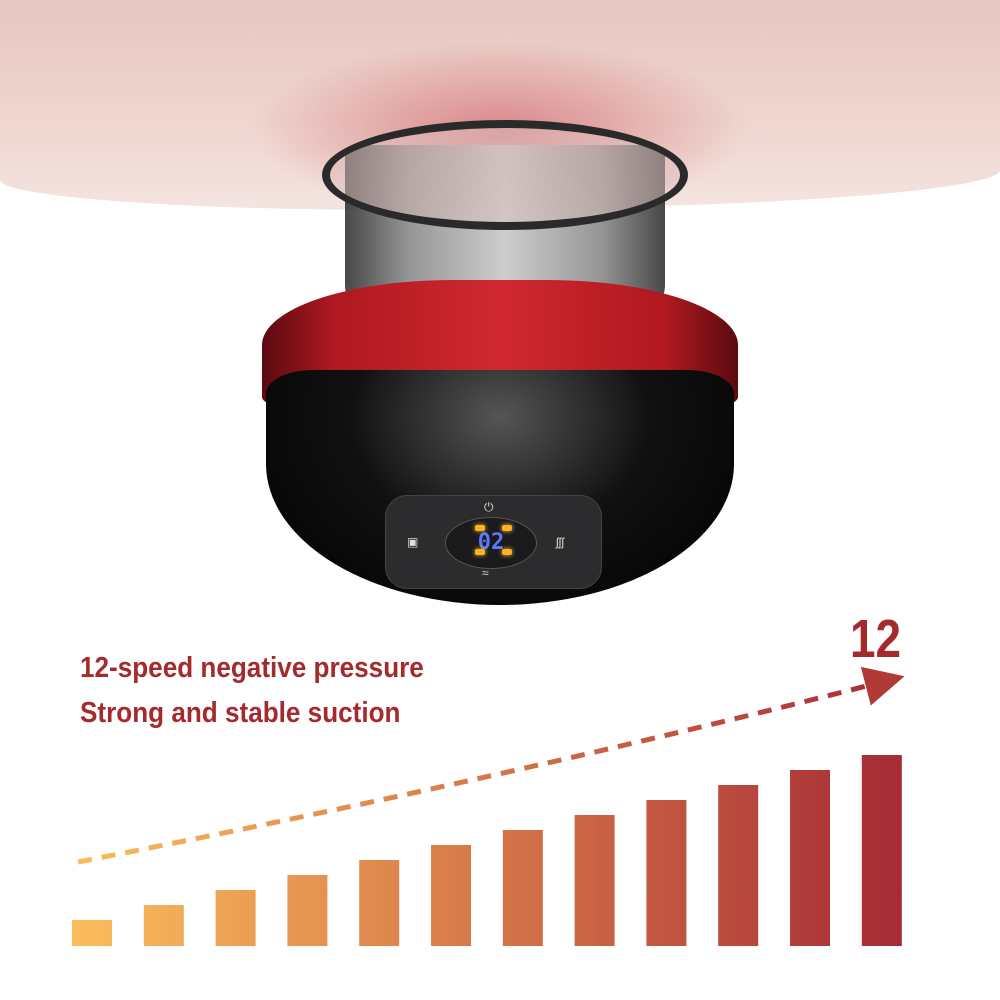 The image size is (1000, 1000). What do you see at coordinates (560, 542) in the screenshot?
I see `heat-icon: ʃʃʃ` at bounding box center [560, 542].